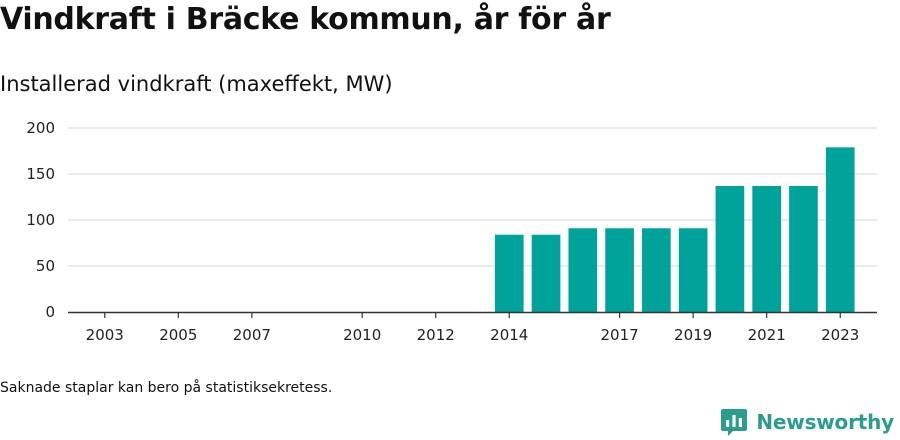  What do you see at coordinates (734, 422) in the screenshot?
I see `newsworthy-logo-icon` at bounding box center [734, 422].